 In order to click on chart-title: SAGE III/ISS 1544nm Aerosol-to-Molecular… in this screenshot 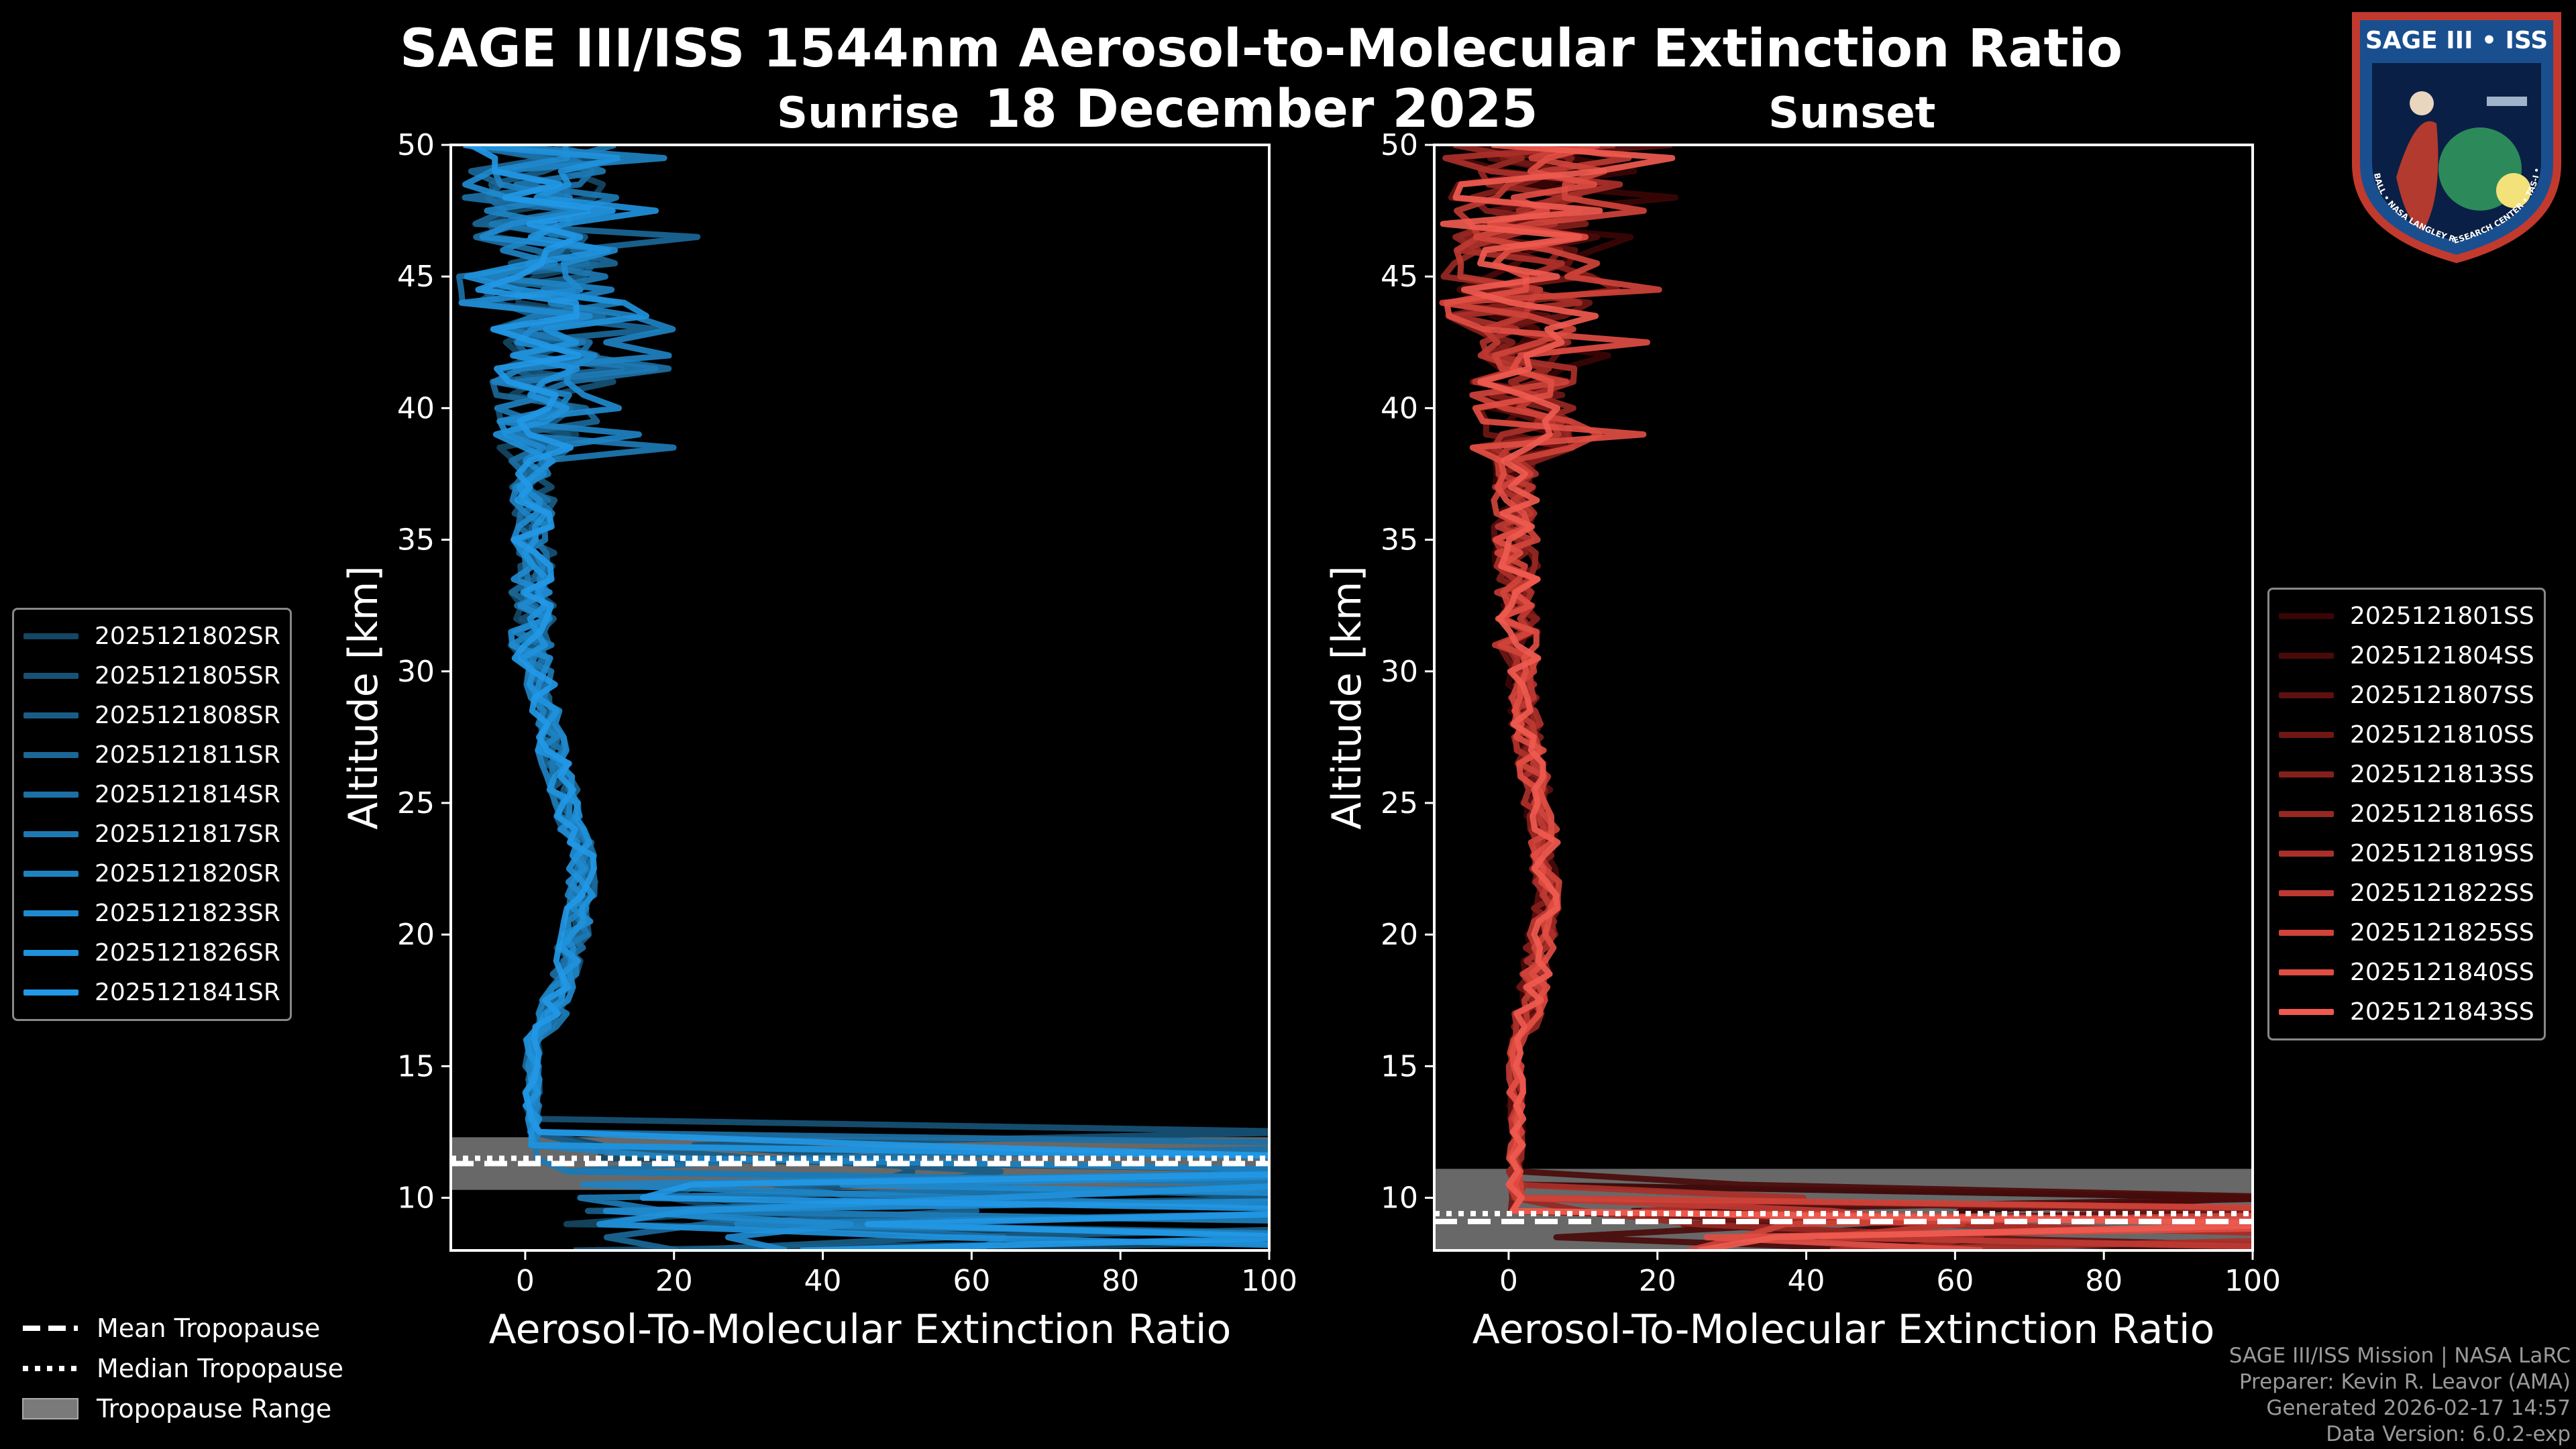, I will do `click(1261, 49)`.